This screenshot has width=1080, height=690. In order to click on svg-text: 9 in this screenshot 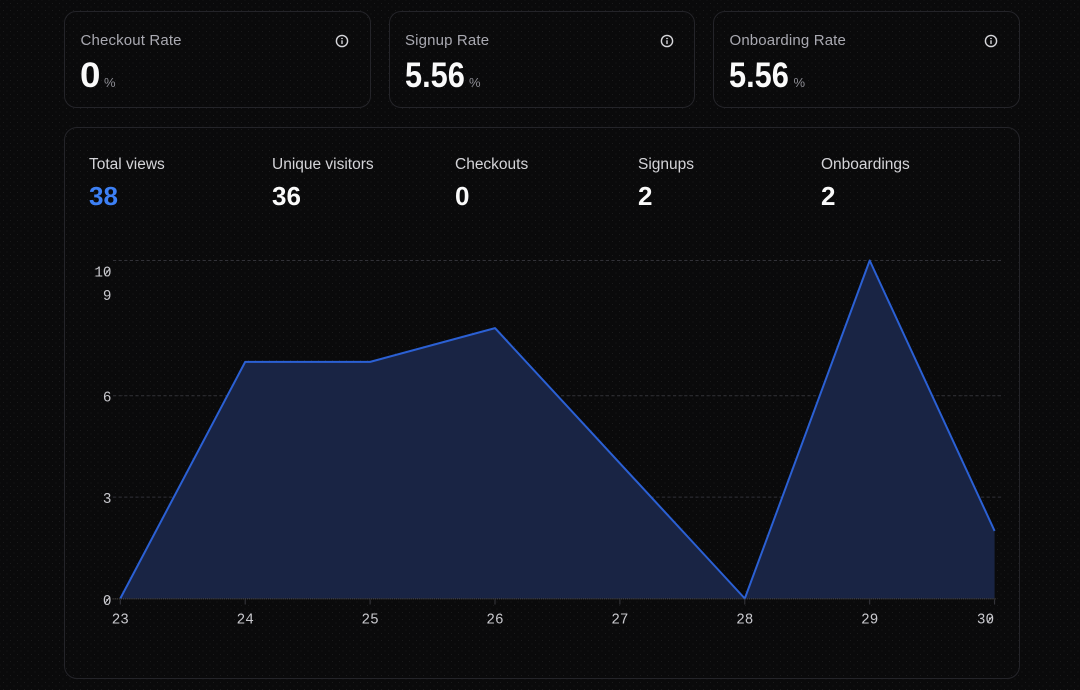, I will do `click(106, 297)`.